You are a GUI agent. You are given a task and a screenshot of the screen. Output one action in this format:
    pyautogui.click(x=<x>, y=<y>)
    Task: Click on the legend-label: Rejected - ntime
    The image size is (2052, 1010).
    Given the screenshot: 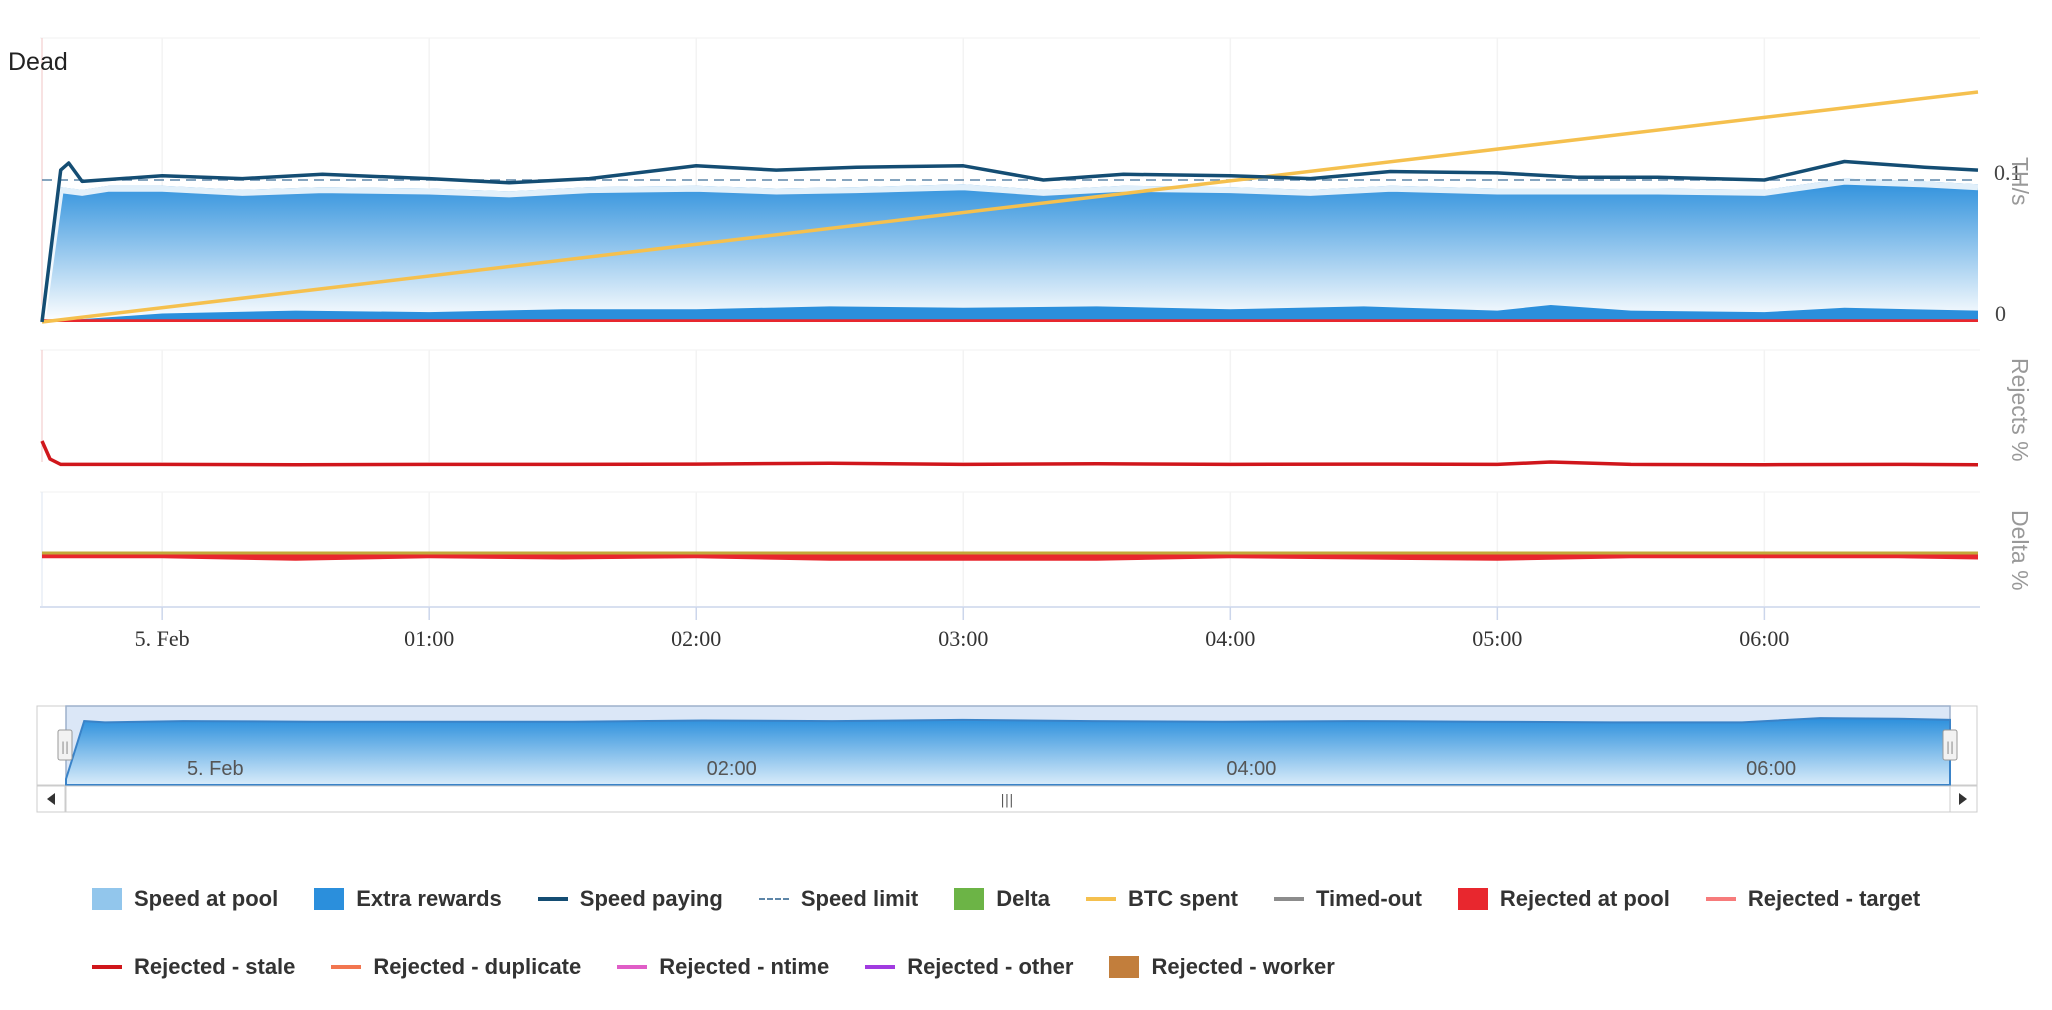 What is the action you would take?
    pyautogui.click(x=744, y=966)
    